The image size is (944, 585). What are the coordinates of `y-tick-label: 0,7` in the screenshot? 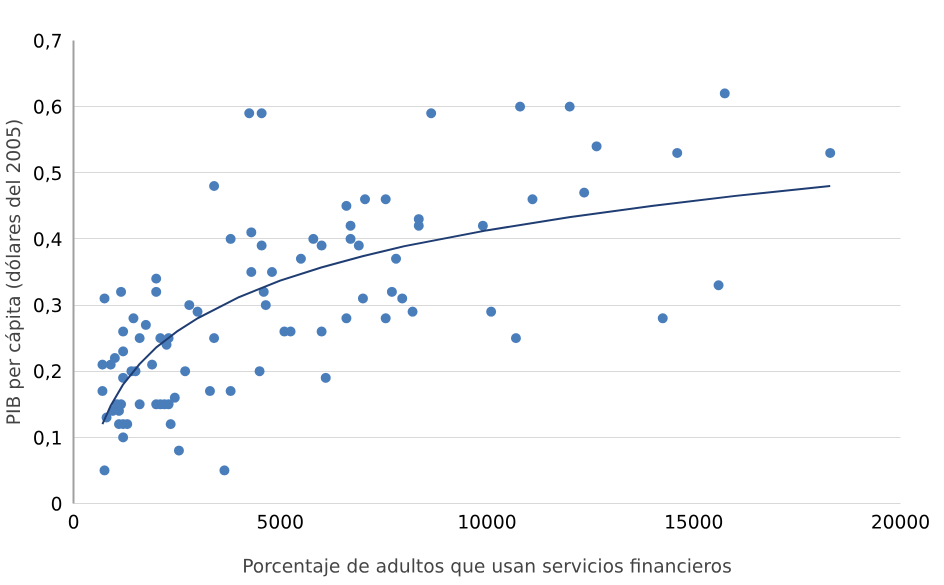 It's located at (47, 42).